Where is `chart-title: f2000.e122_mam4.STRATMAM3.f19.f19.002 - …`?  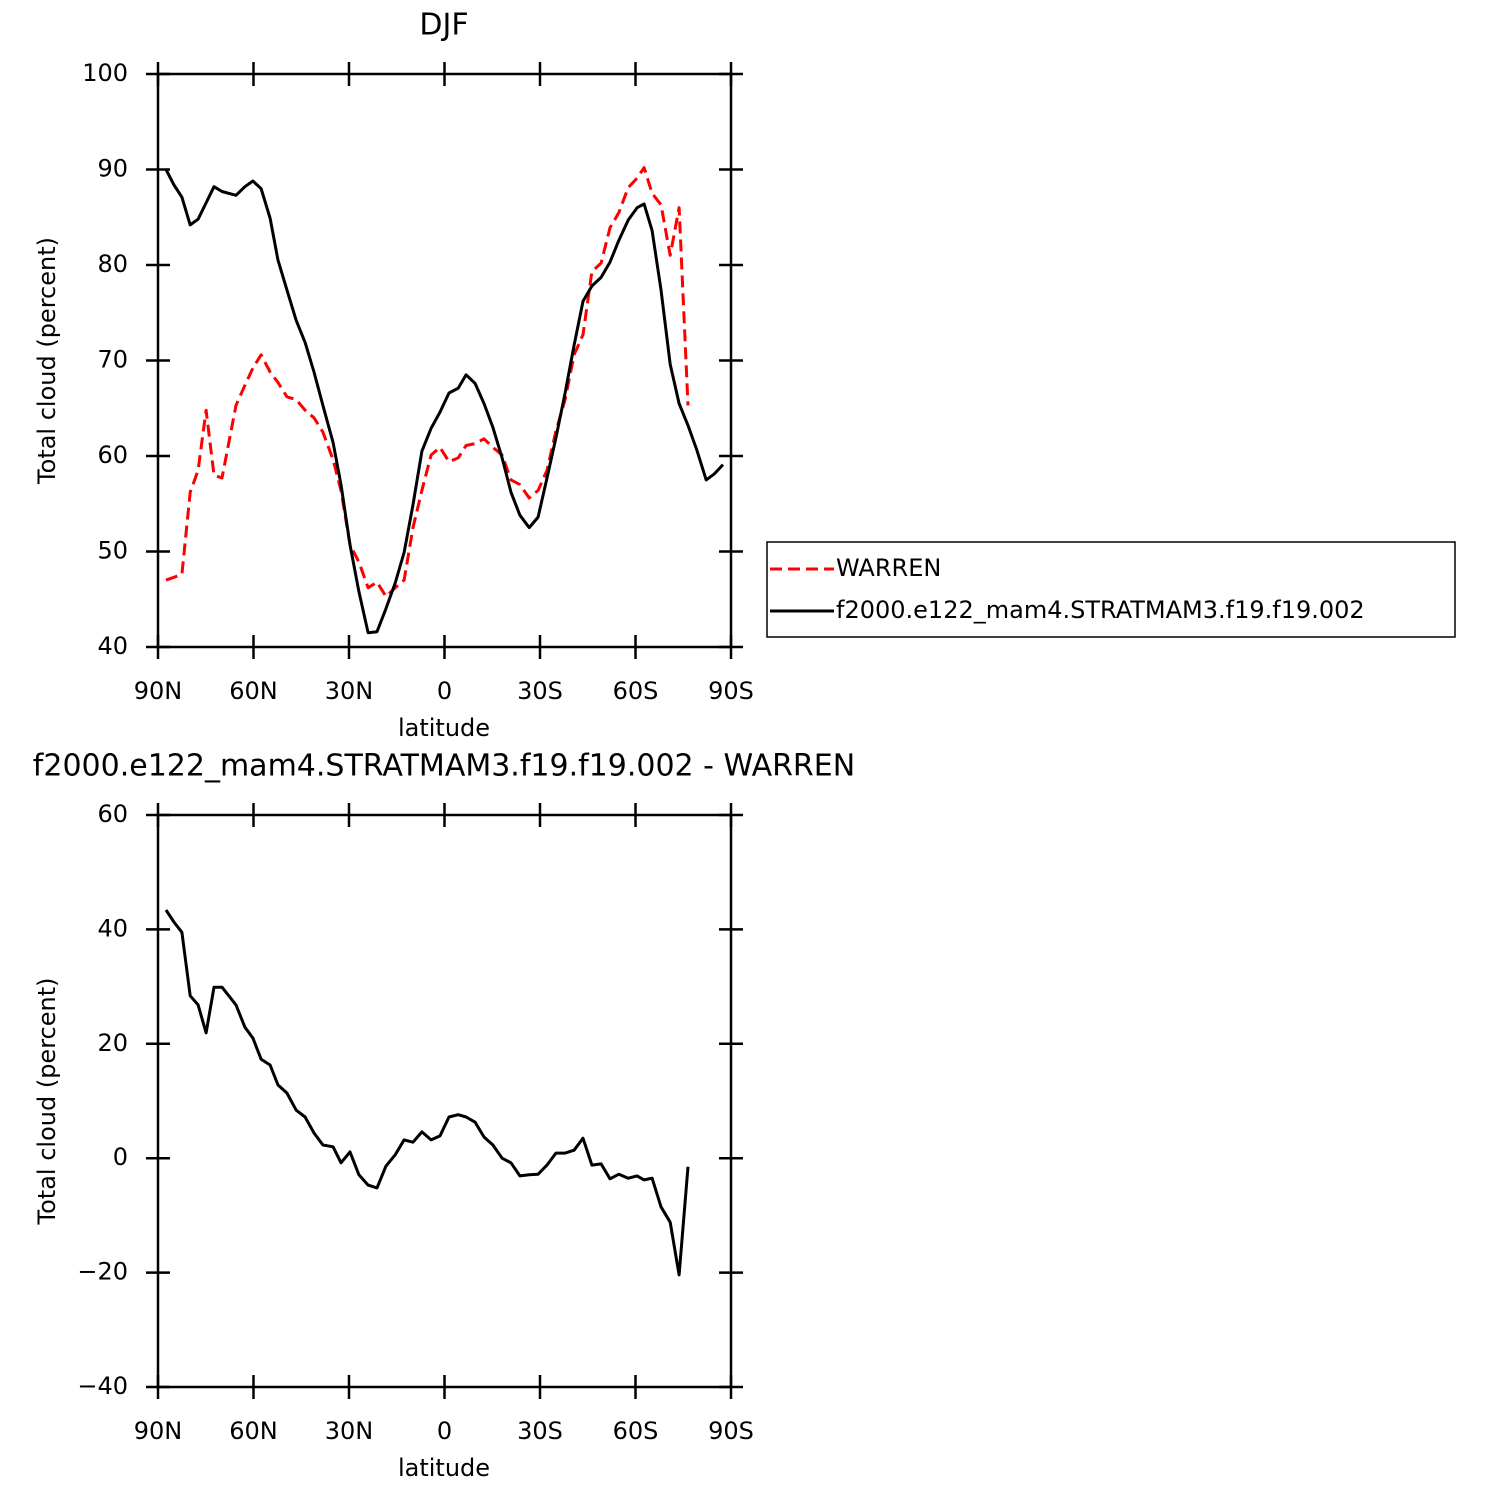
chart-title: f2000.e122_mam4.STRATMAM3.f19.f19.002 - … is located at coordinates (444, 766).